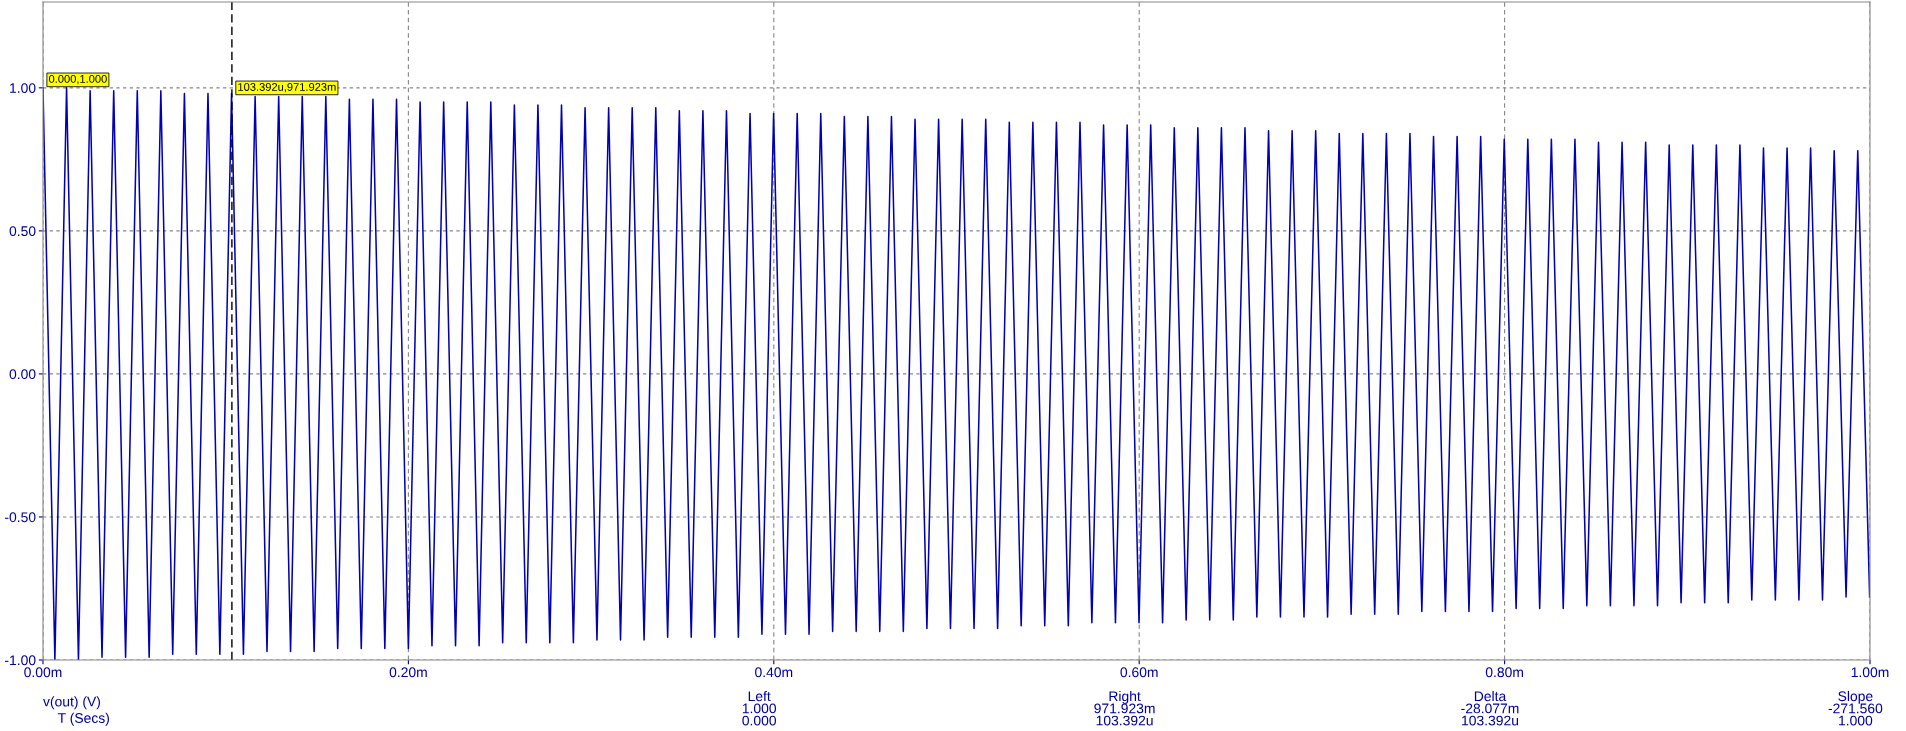  I want to click on x-axis-title: T (Secs), so click(83, 719).